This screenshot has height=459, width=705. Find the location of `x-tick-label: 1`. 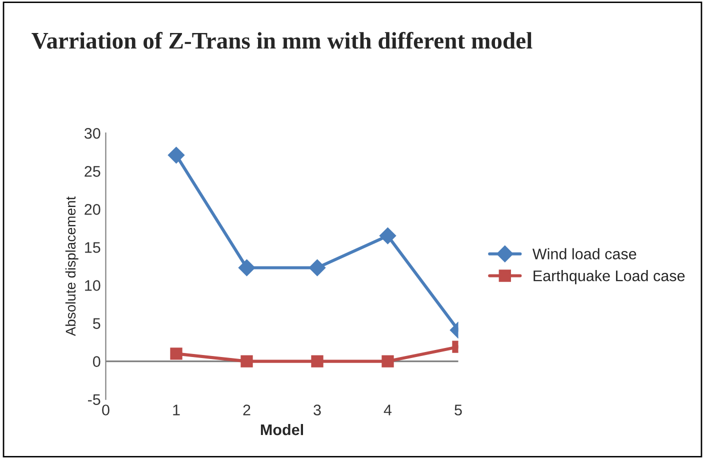

x-tick-label: 1 is located at coordinates (176, 410).